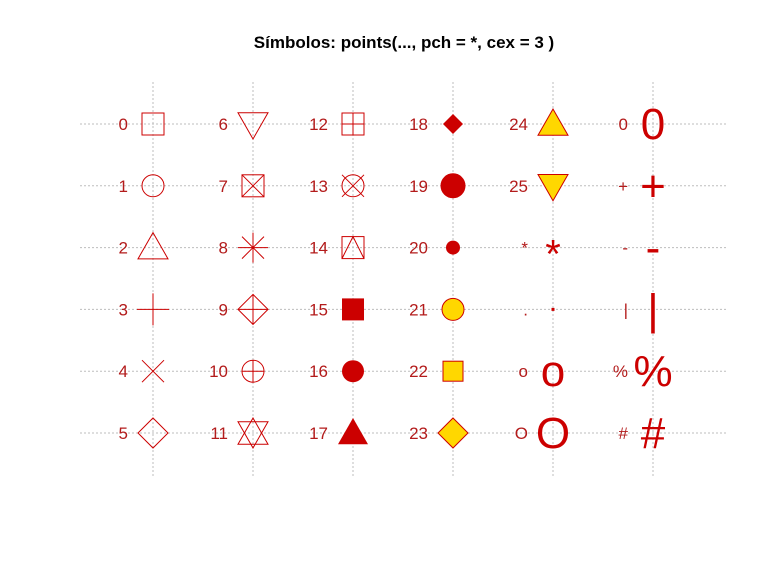  I want to click on symbol-cell: 4, so click(142, 371).